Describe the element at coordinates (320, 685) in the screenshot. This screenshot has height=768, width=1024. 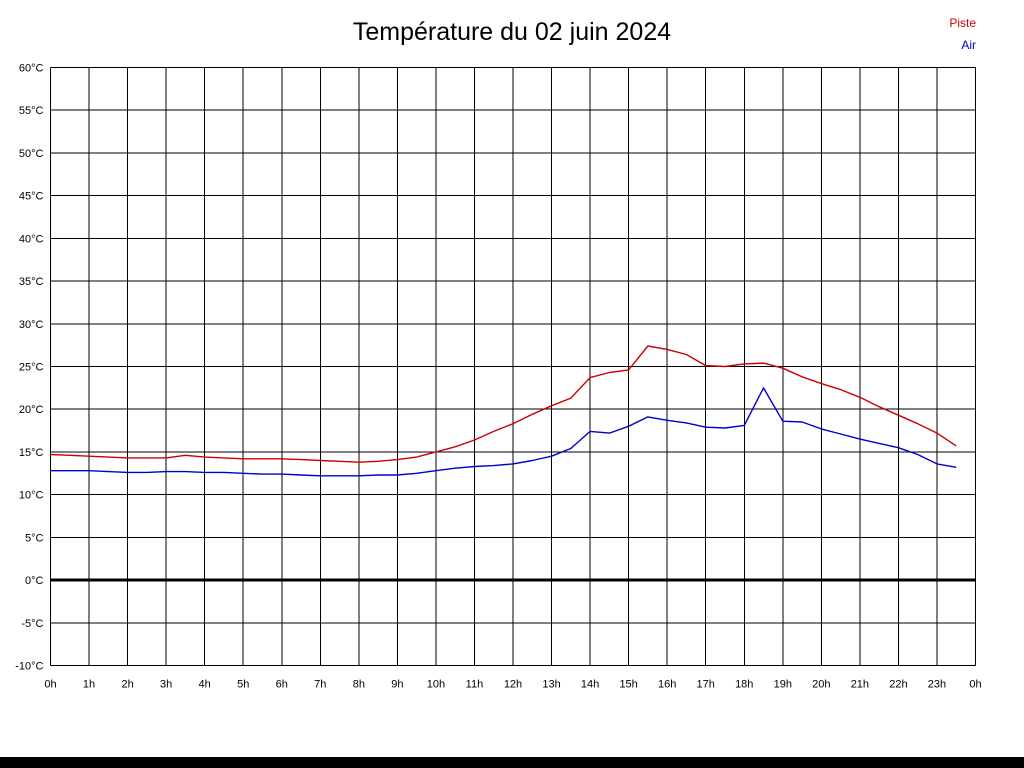
I see `x-tick-label: 7h` at that location.